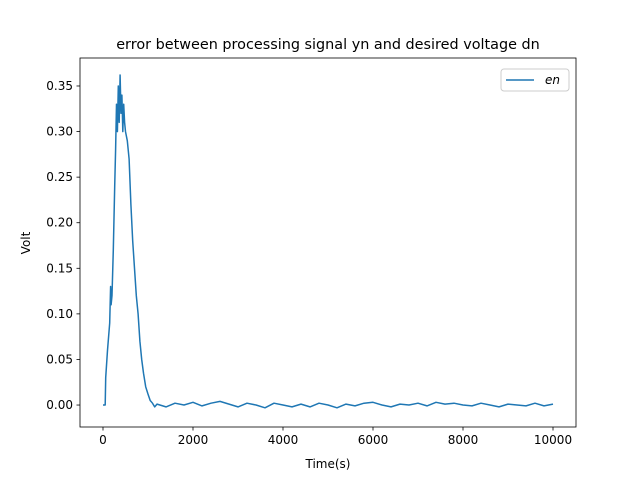  What do you see at coordinates (59, 177) in the screenshot?
I see `y-tick-label: 0.25` at bounding box center [59, 177].